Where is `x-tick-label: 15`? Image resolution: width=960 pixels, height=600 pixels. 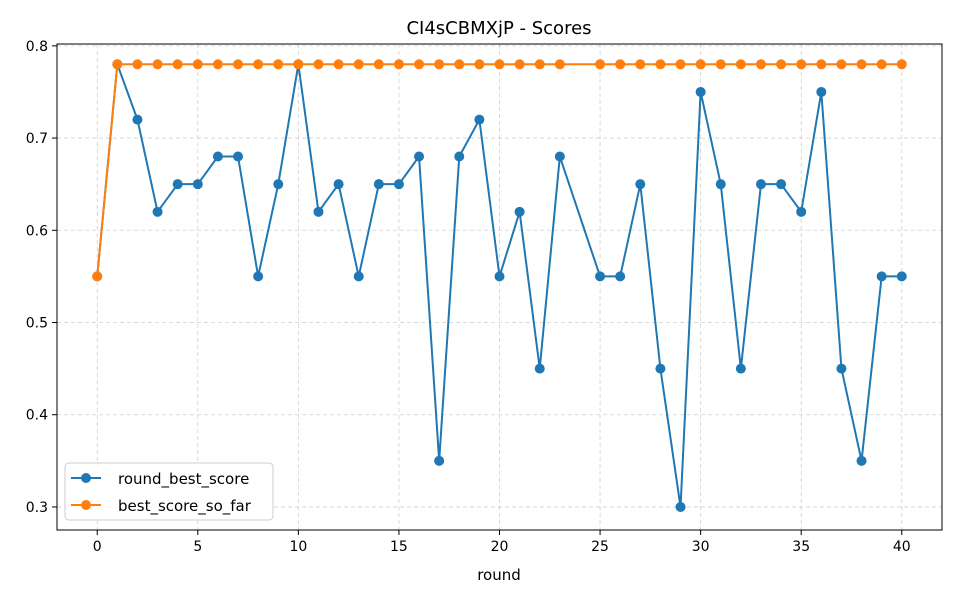 x-tick-label: 15 is located at coordinates (399, 547).